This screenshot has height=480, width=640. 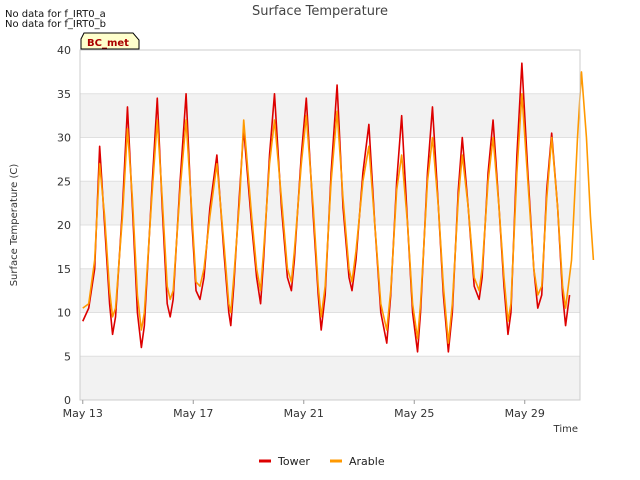 What do you see at coordinates (304, 413) in the screenshot?
I see `x-tick-label: May 21` at bounding box center [304, 413].